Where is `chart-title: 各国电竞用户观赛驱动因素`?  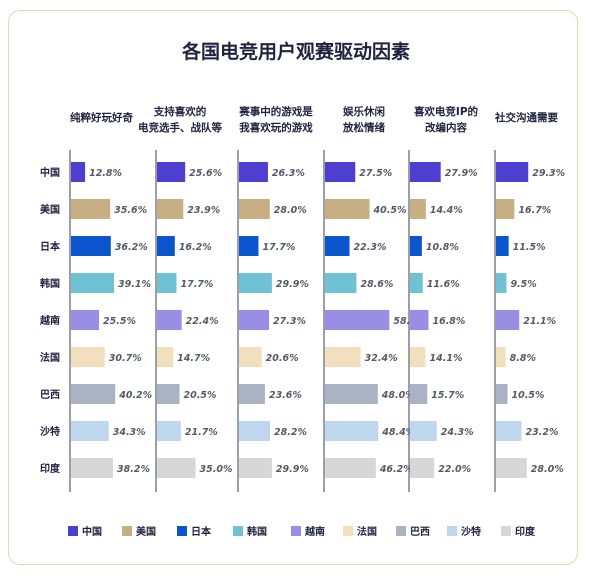 chart-title: 各国电竞用户观赛驱动因素 is located at coordinates (295, 51).